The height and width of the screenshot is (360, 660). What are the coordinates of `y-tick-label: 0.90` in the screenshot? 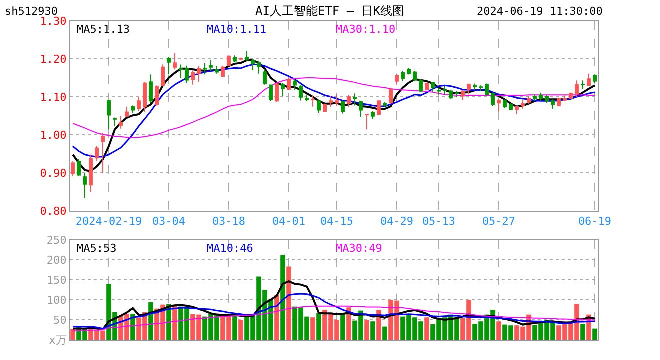 It's located at (53, 173).